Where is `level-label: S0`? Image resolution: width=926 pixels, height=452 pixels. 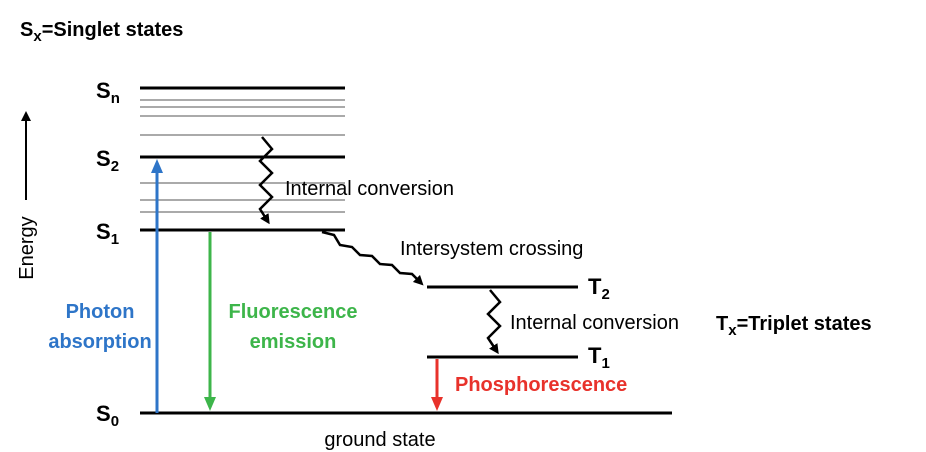
level-label: S0 is located at coordinates (107, 415).